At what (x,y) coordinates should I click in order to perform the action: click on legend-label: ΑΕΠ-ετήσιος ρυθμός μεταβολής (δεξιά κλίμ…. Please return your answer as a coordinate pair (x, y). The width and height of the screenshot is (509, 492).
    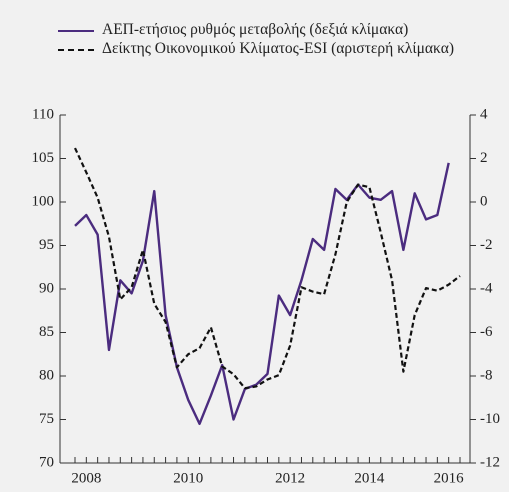
    Looking at the image, I should click on (255, 29).